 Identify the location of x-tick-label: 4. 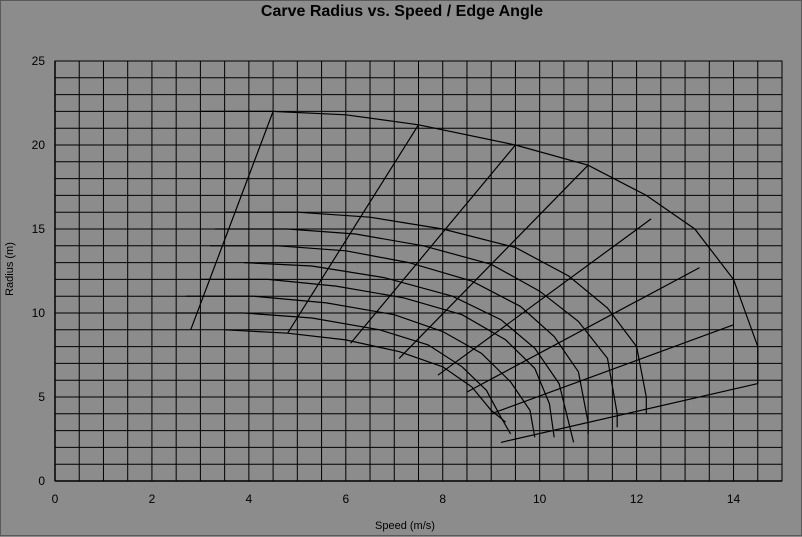
(249, 499).